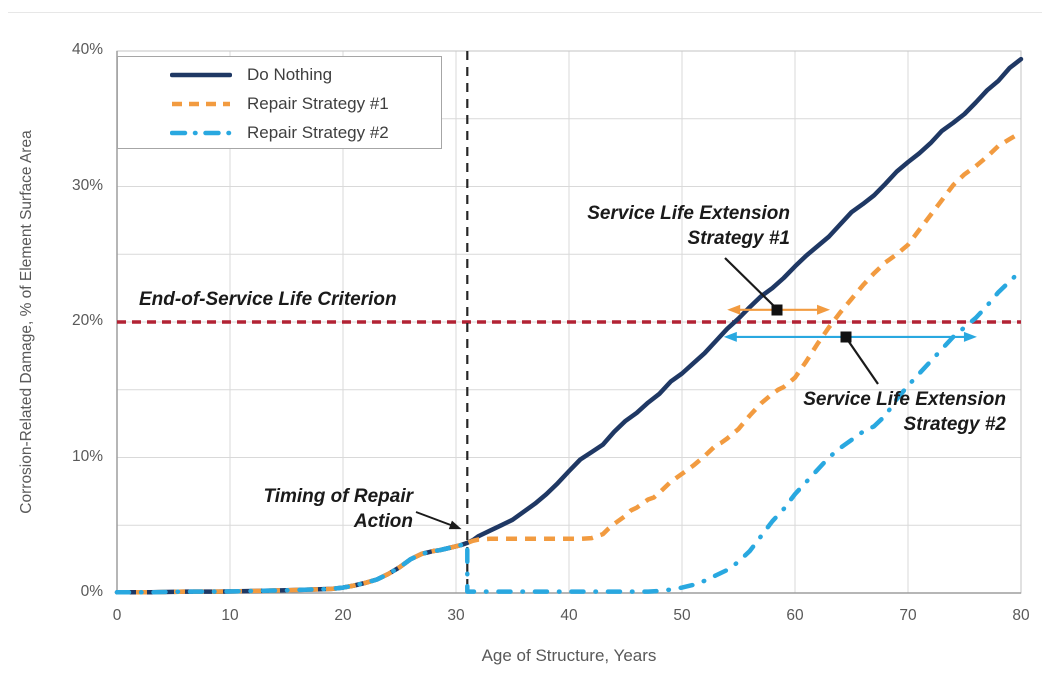  What do you see at coordinates (738, 238) in the screenshot?
I see `annotation-text-line2: Strategy #1` at bounding box center [738, 238].